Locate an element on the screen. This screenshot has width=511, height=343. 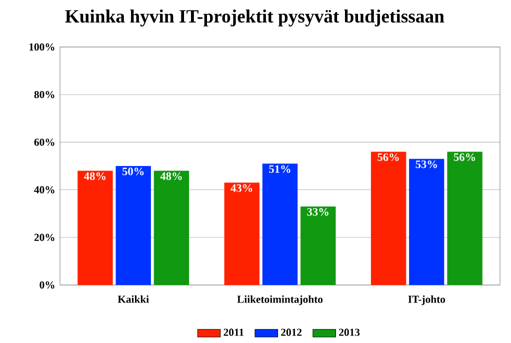
y-tick-label: 0% is located at coordinates (47, 285).